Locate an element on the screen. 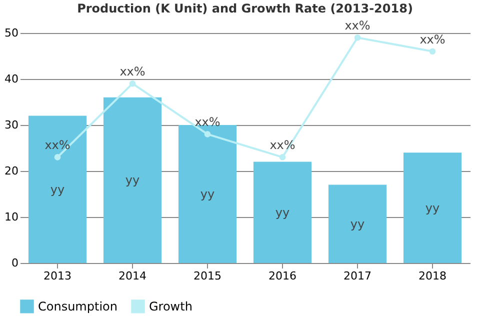 This screenshot has height=320, width=480. y-tick-label: 30 is located at coordinates (11, 125).